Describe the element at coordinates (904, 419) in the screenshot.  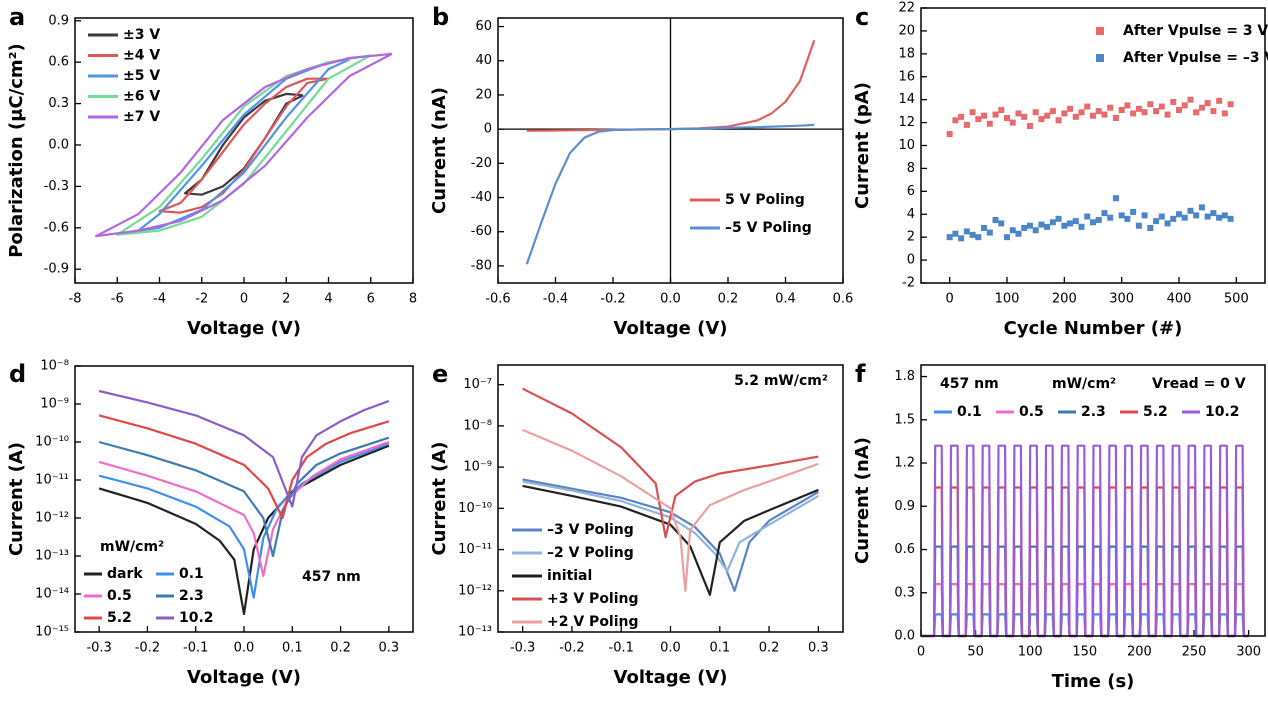
I see `y-tick-label: 1.5` at that location.